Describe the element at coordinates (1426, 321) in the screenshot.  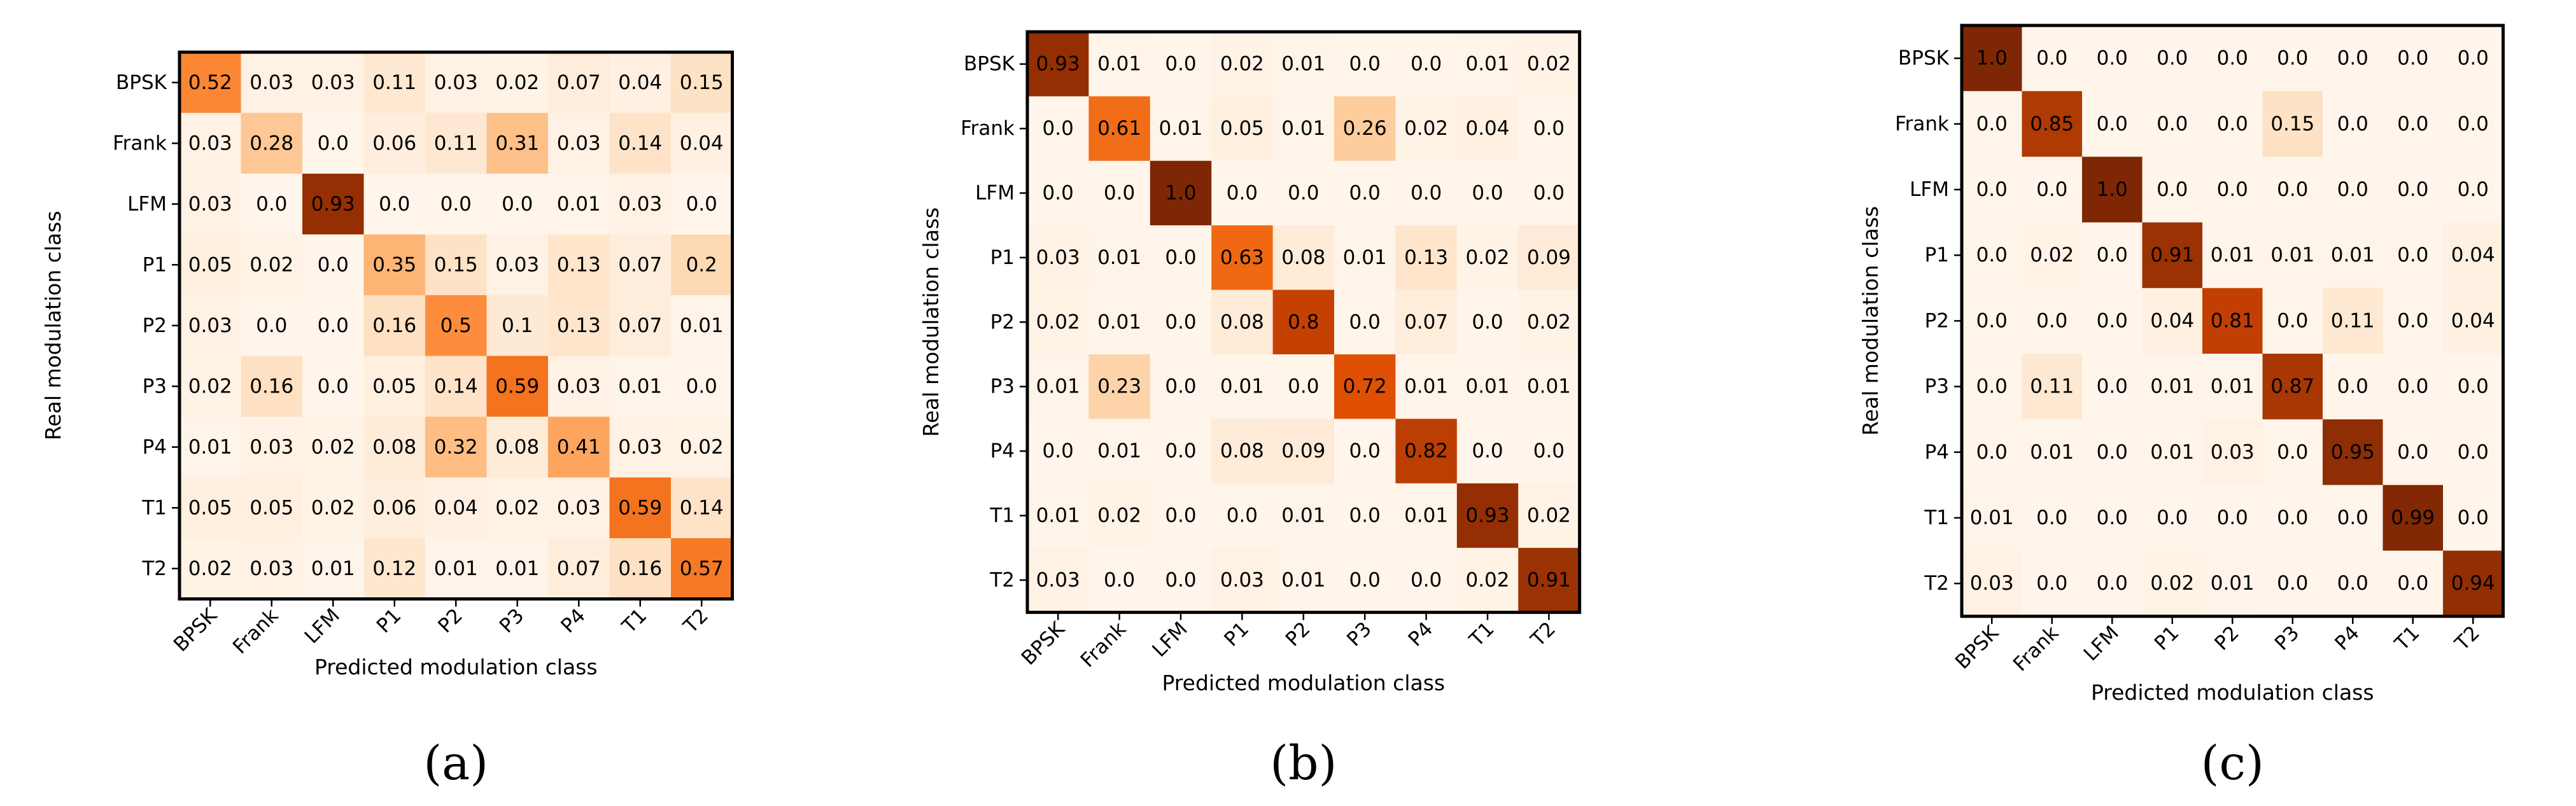
I see `cell-value-label: 0.07` at that location.